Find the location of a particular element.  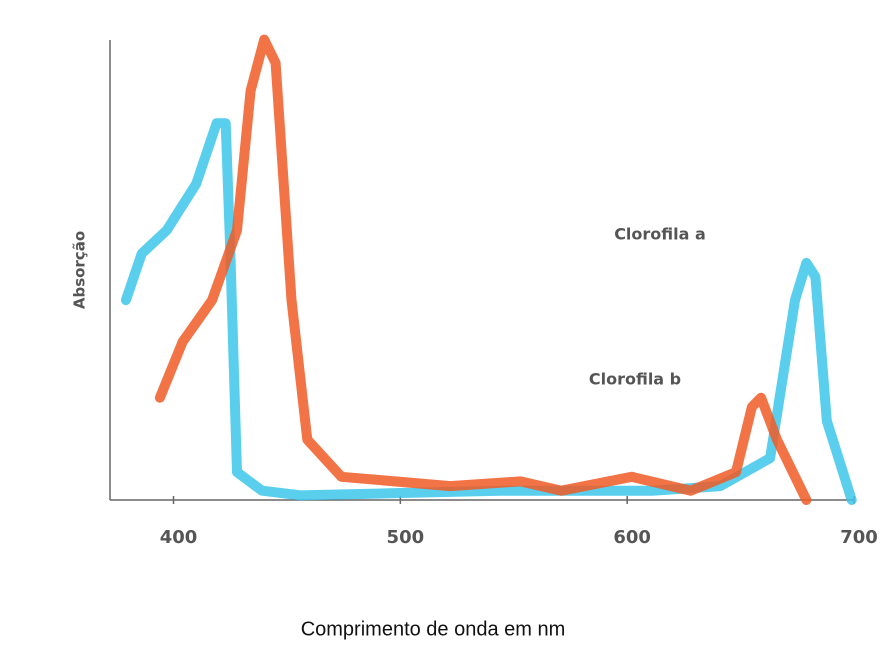

x-tick-label: 700 is located at coordinates (859, 537).